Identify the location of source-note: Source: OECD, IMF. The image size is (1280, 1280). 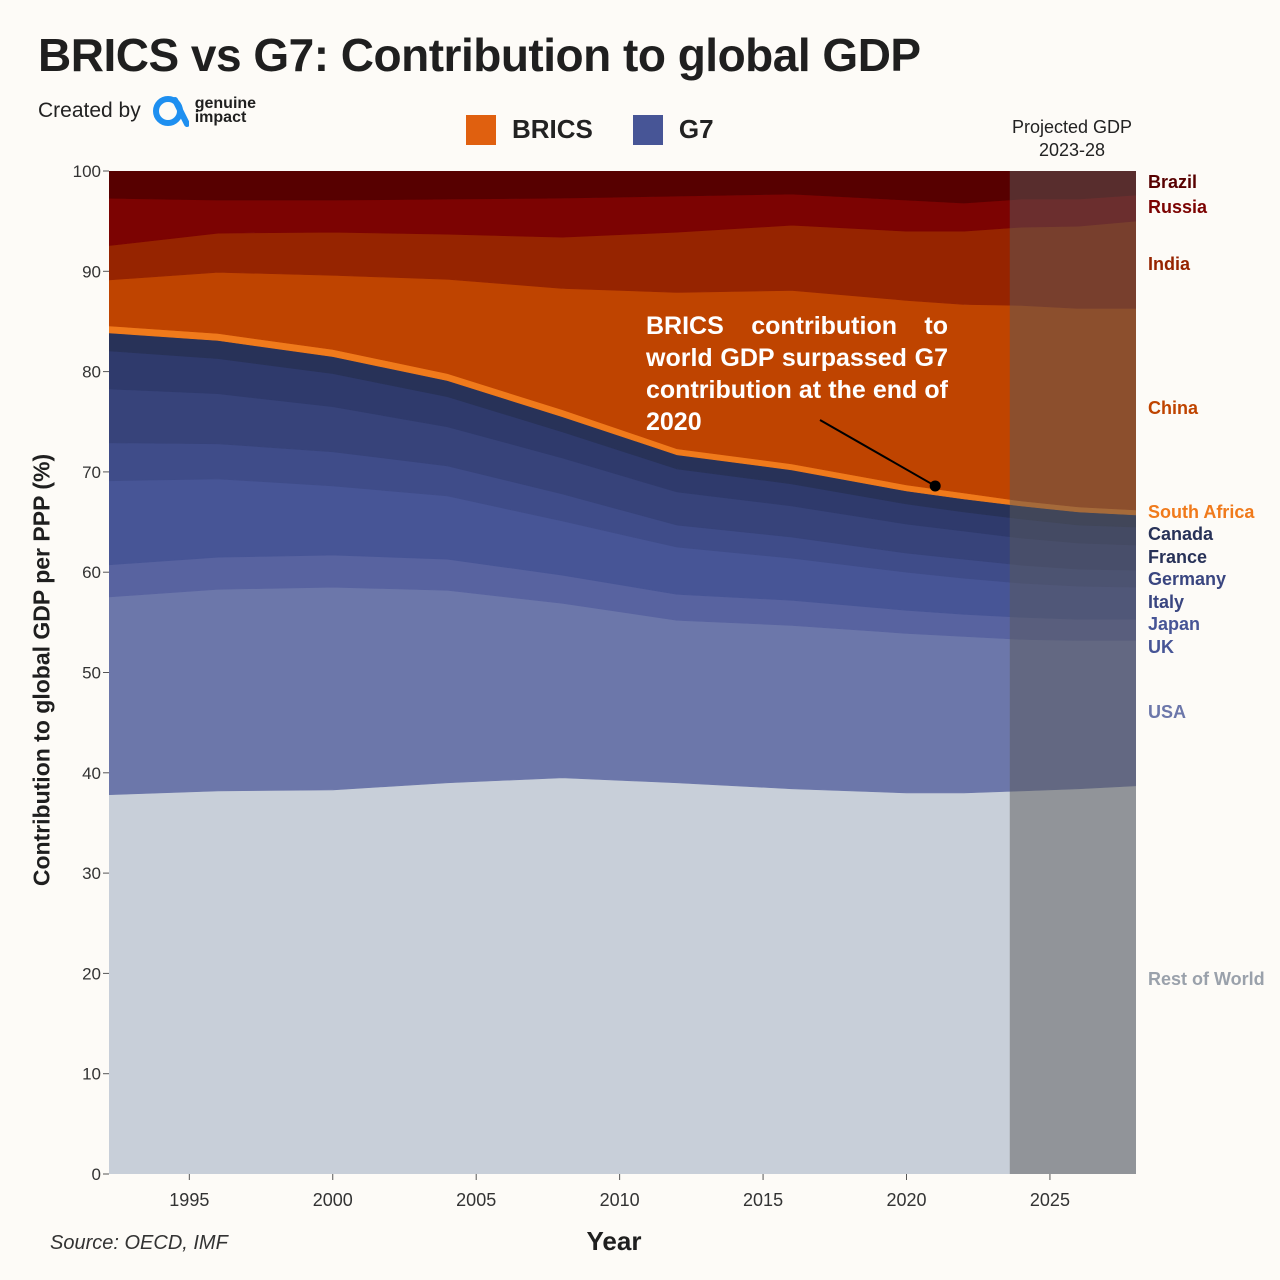
(139, 1243).